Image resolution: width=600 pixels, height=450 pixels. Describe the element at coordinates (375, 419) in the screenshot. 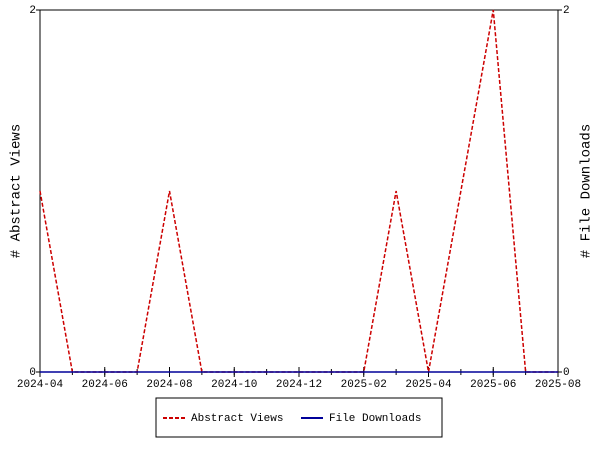

I see `legend-label: File Downloads` at that location.